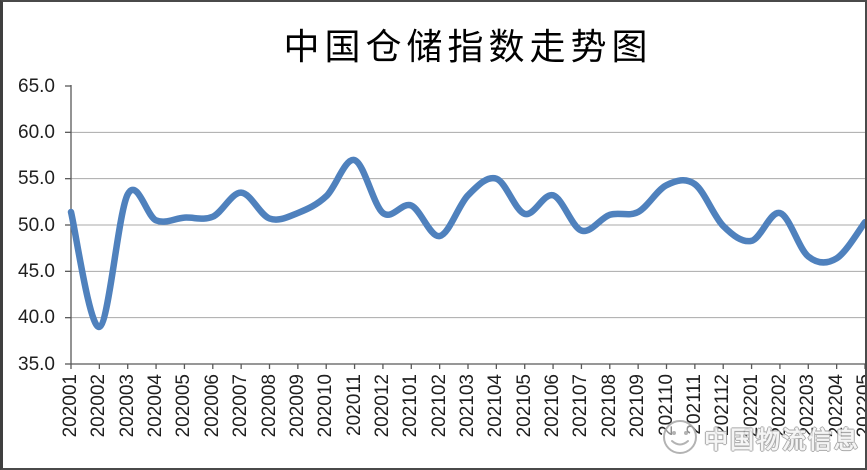 The width and height of the screenshot is (867, 470). I want to click on x-axis-tick-label: 202108, so click(609, 406).